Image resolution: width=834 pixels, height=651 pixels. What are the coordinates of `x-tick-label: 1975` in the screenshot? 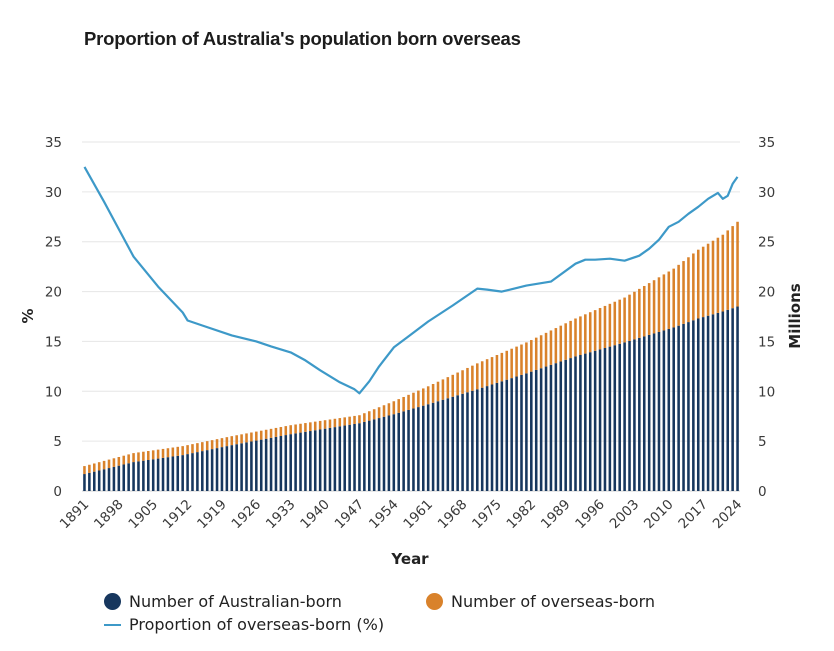 It's located at (487, 515).